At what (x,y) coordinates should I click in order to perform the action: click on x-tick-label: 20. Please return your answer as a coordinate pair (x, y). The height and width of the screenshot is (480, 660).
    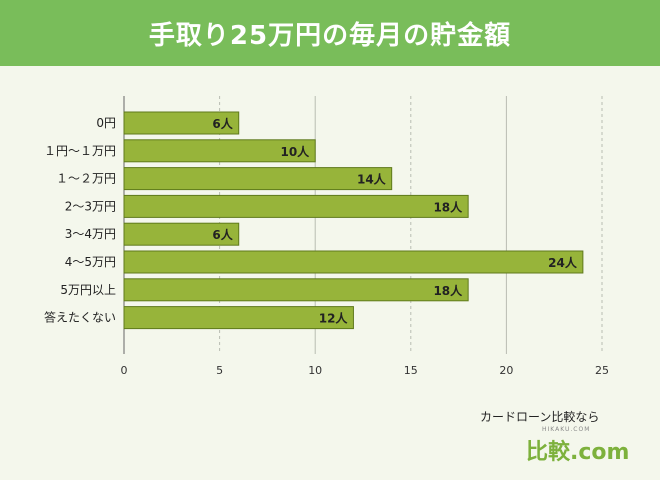
    Looking at the image, I should click on (506, 370).